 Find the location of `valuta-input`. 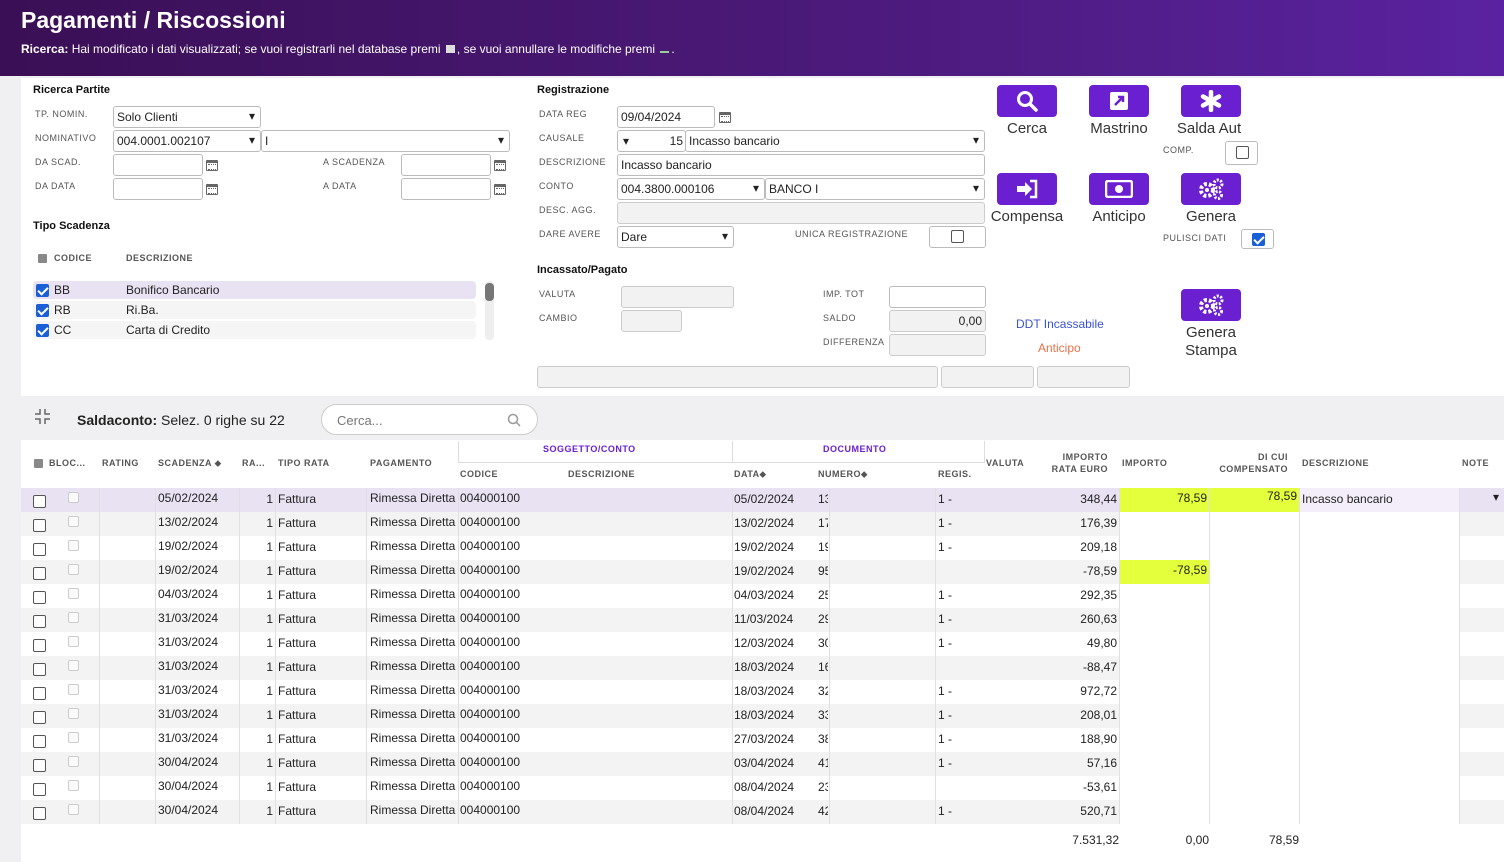

valuta-input is located at coordinates (677, 297).